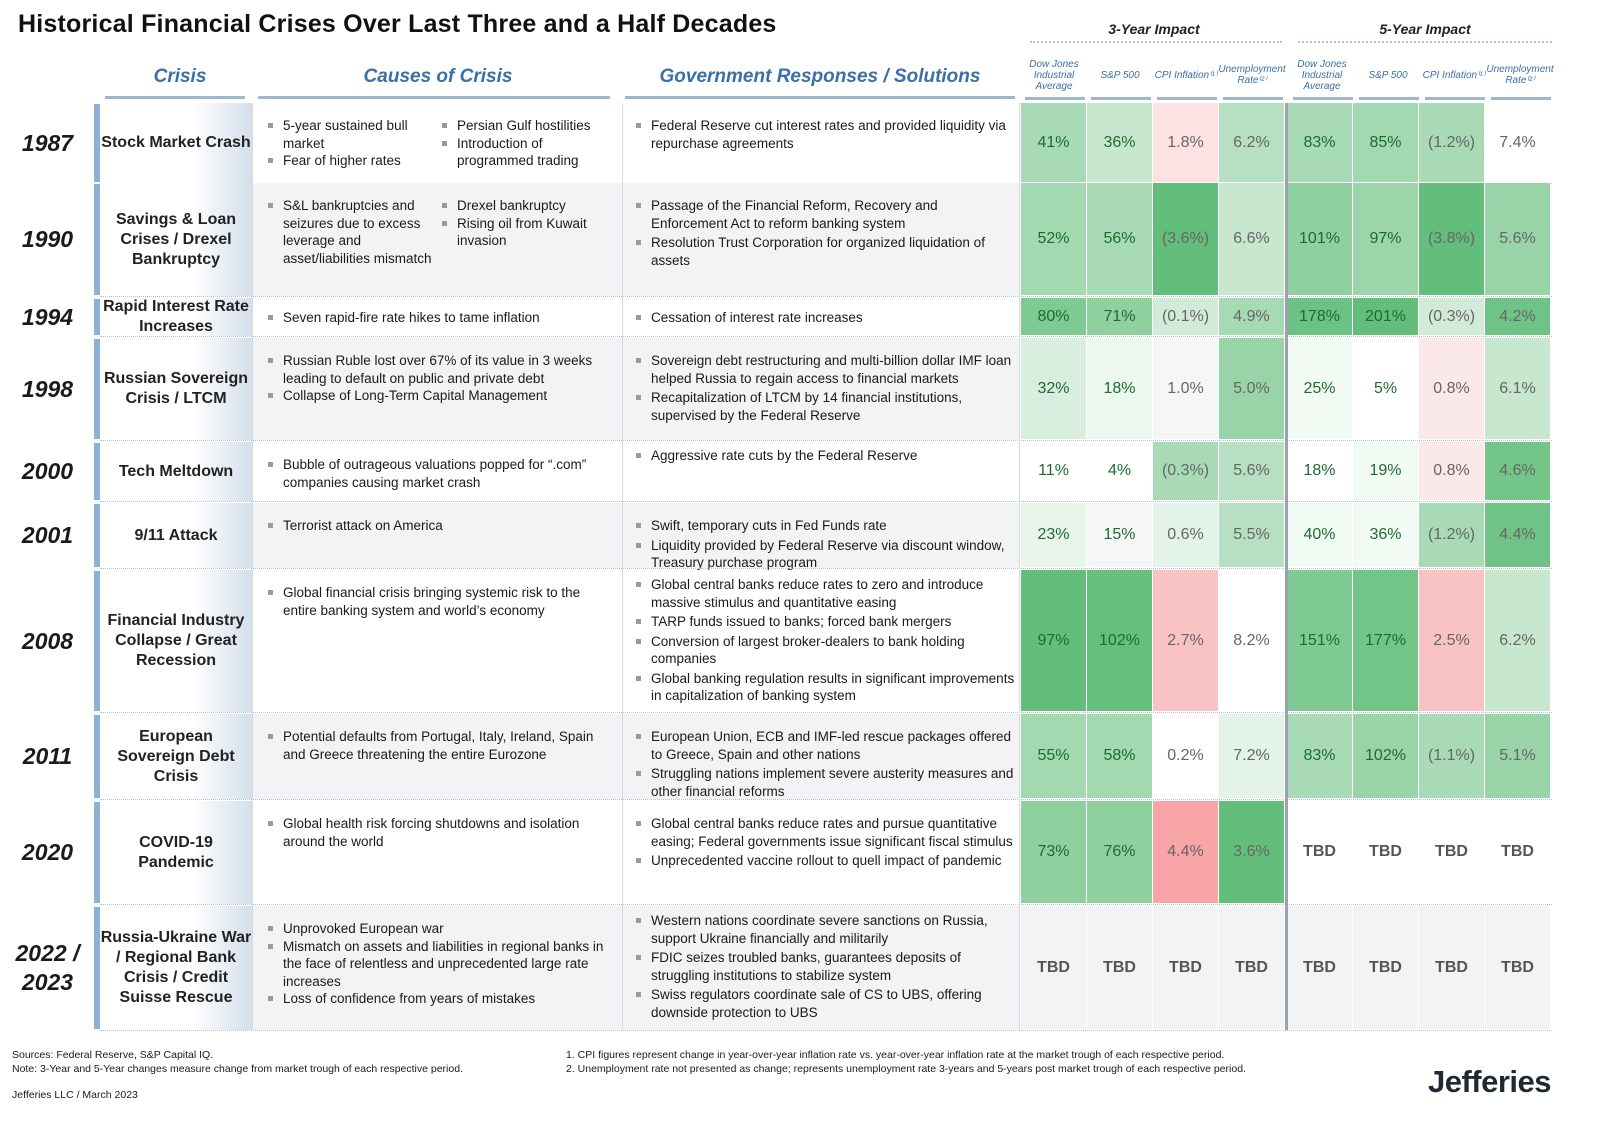  I want to click on impact-value: 36%, so click(1385, 535).